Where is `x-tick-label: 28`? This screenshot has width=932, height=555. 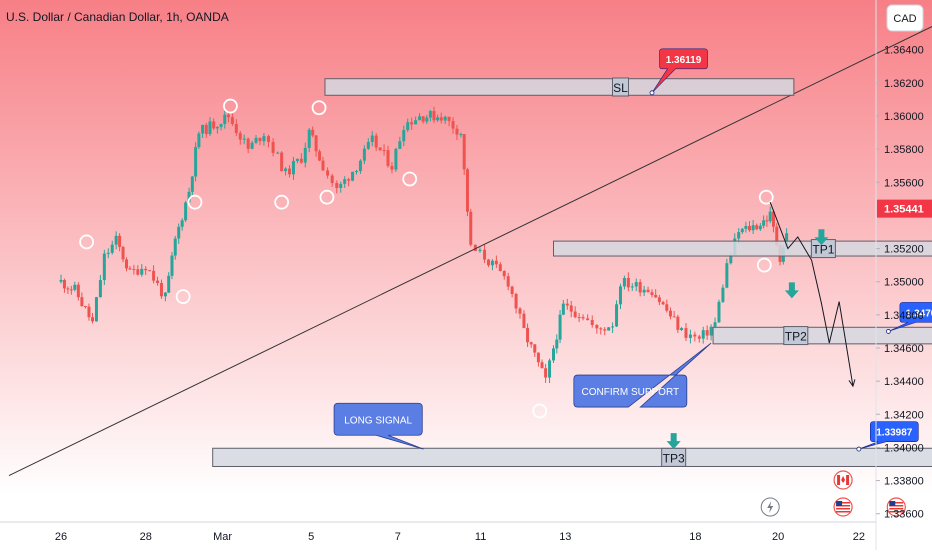
x-tick-label: 28 is located at coordinates (146, 537).